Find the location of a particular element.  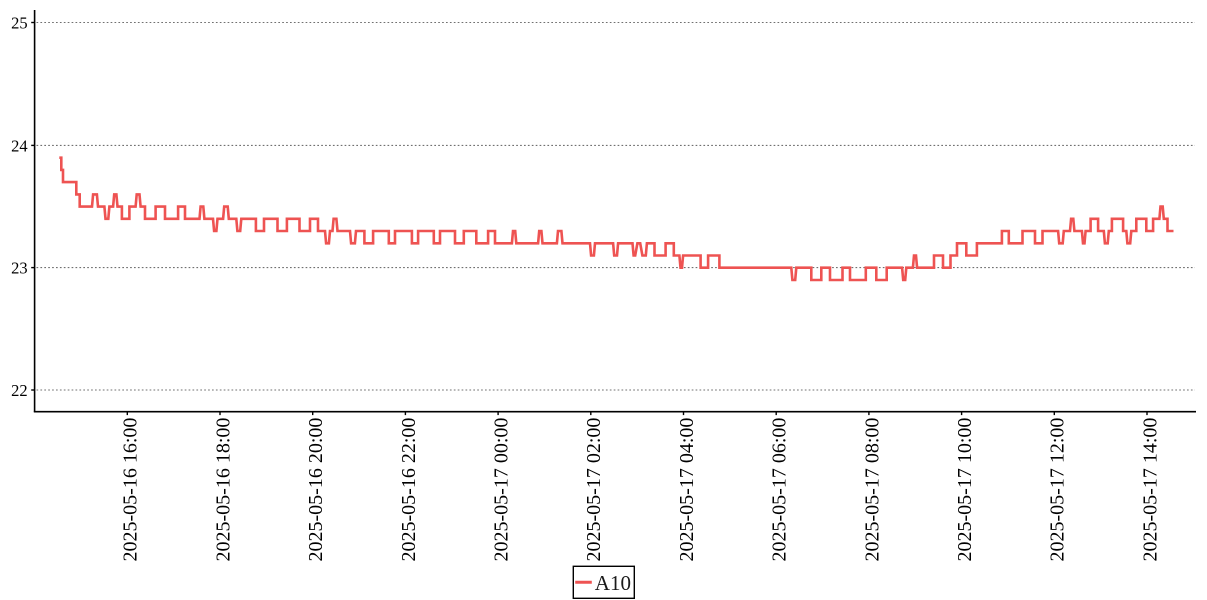

svg-text: 2025-05-17 08:00 is located at coordinates (872, 490).